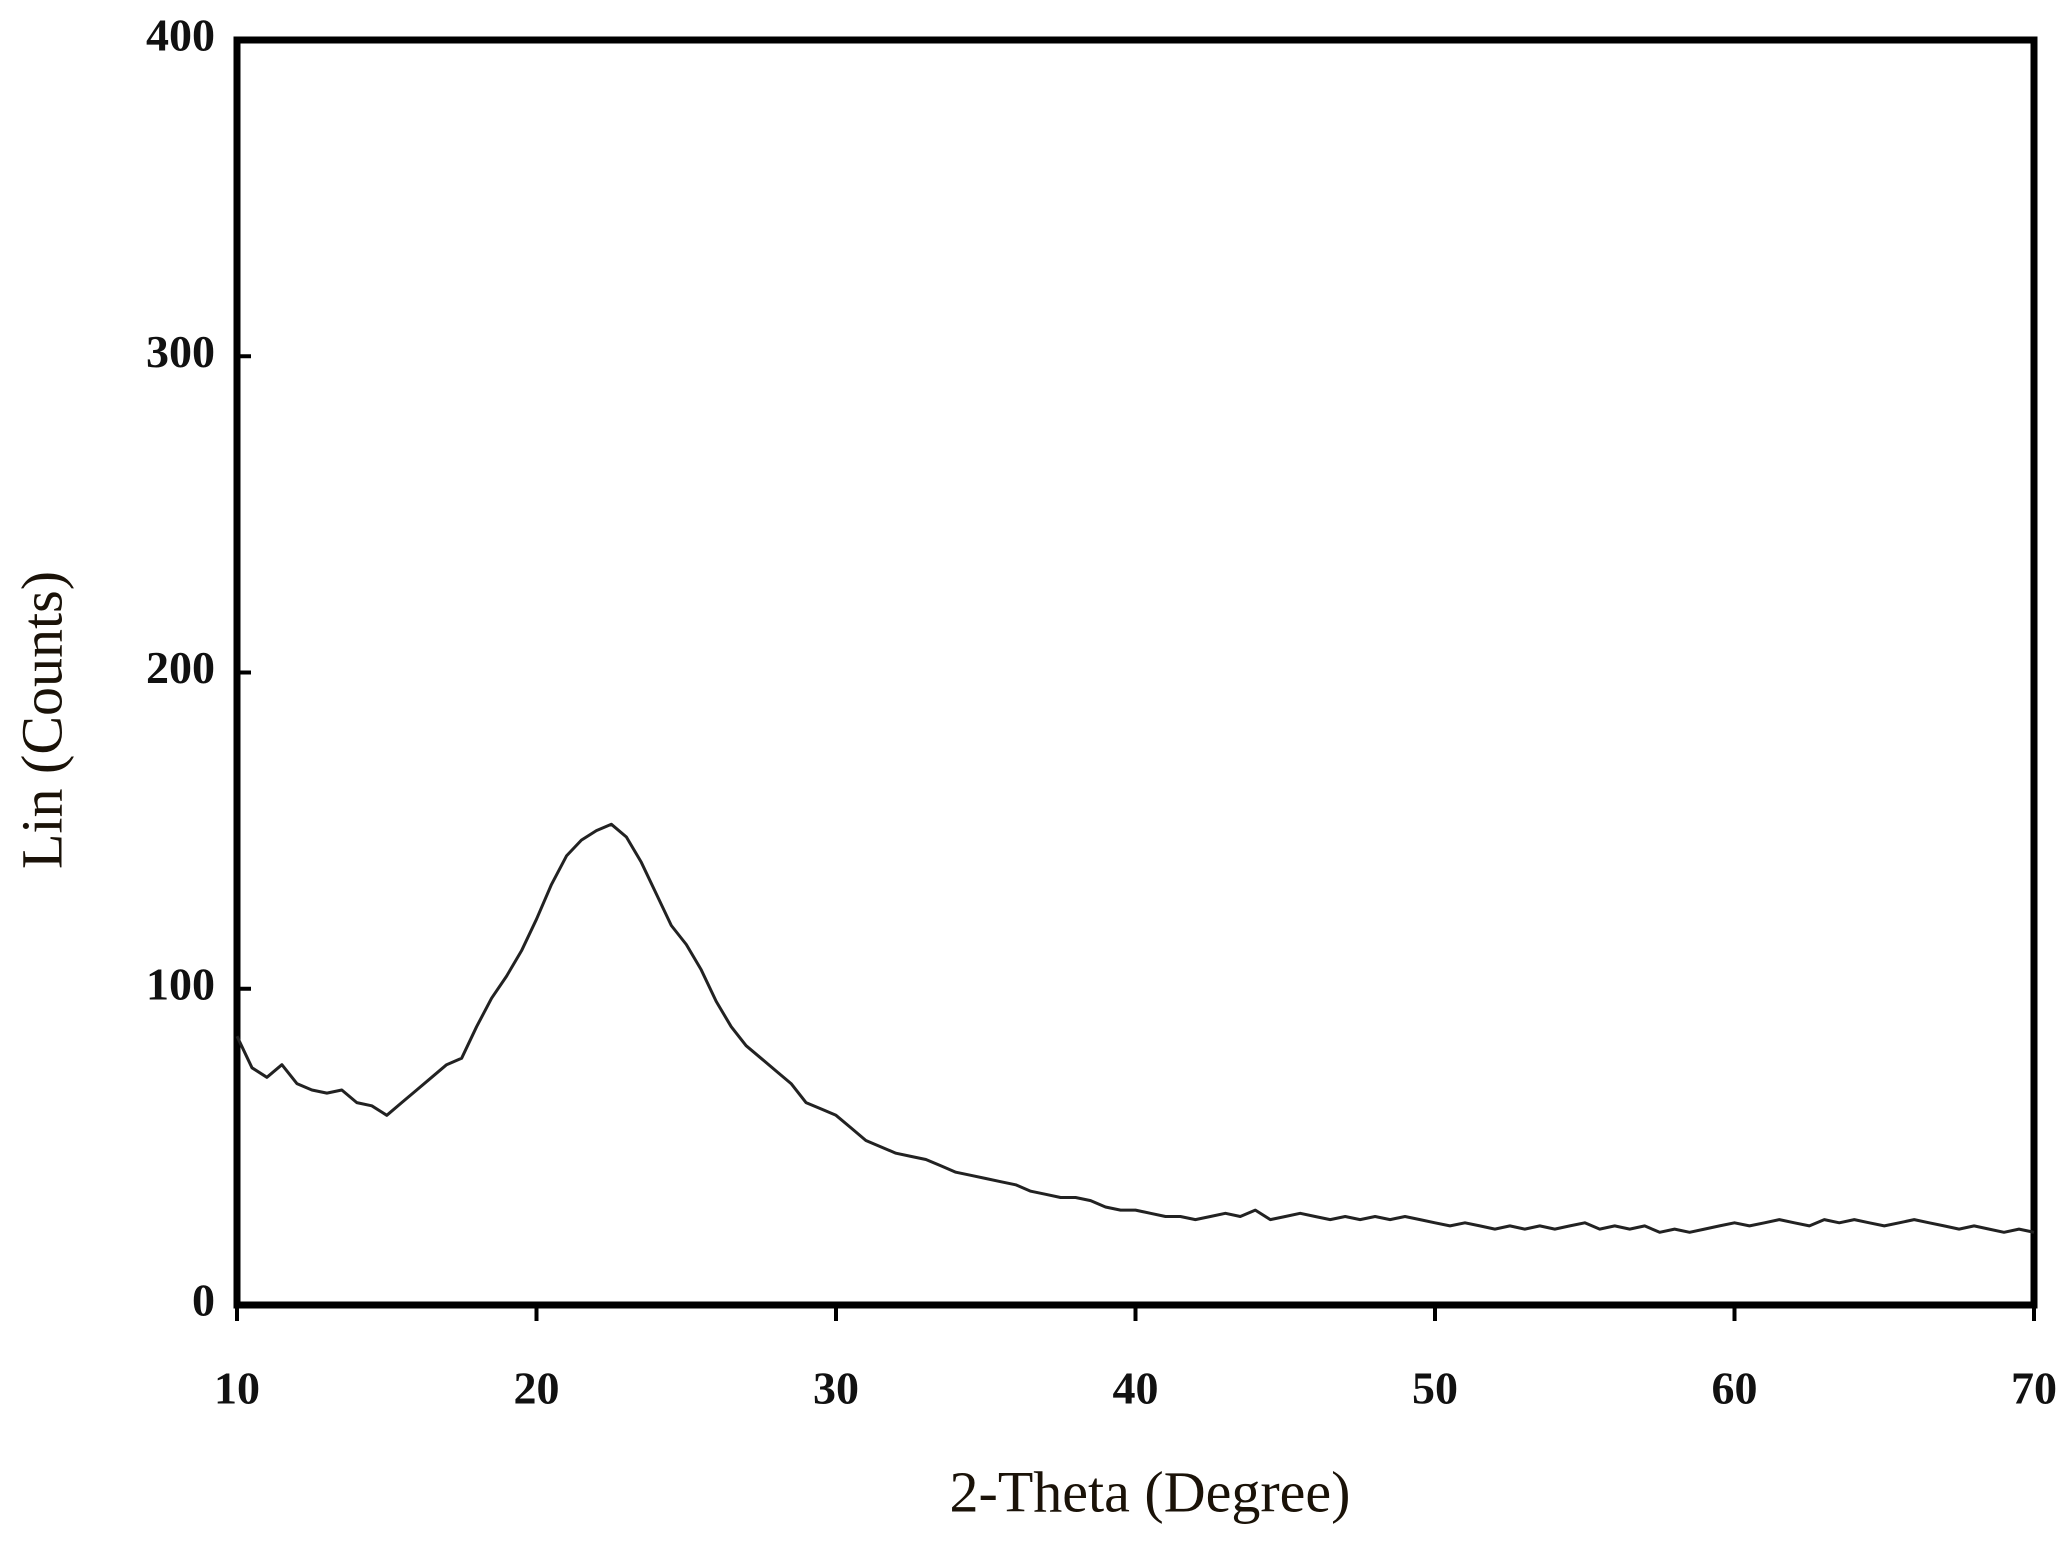 Image resolution: width=2060 pixels, height=1556 pixels. I want to click on y-tick-label: 300, so click(180, 351).